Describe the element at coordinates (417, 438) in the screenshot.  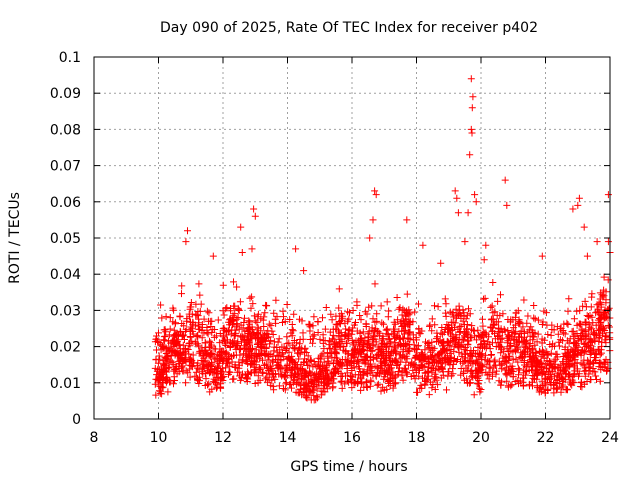
I see `x-tick-label: 18` at that location.